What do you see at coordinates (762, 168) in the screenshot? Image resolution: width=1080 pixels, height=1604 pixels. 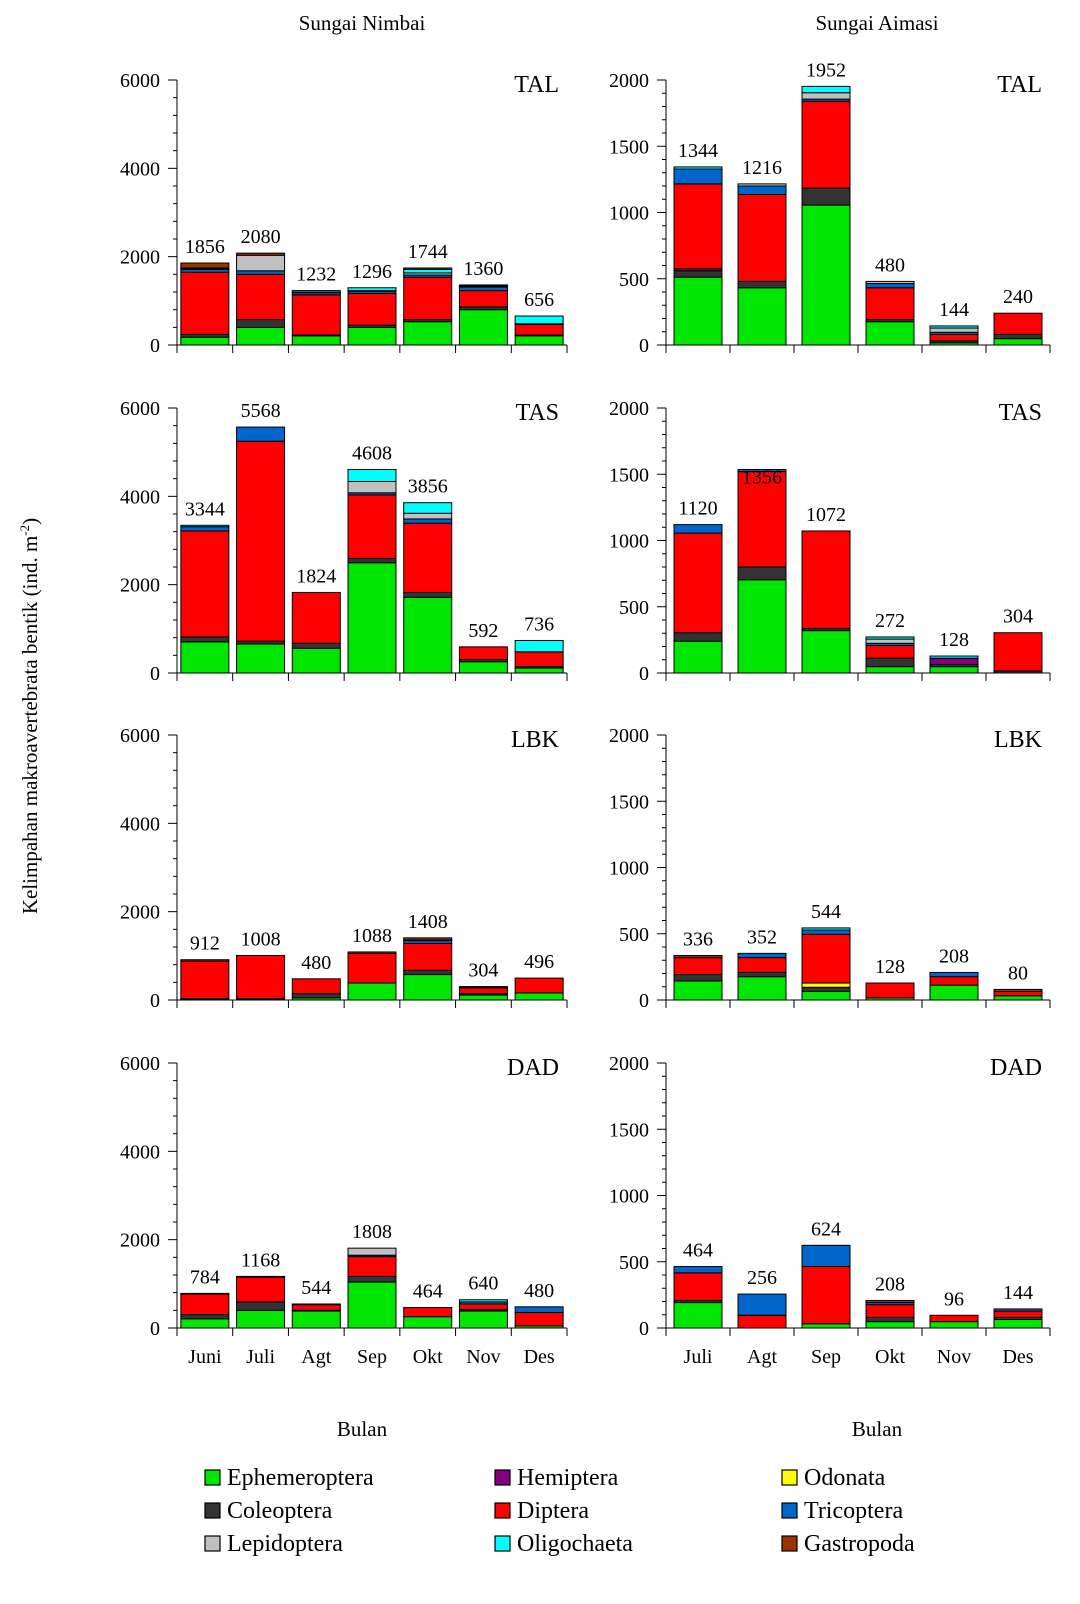 I see `bar-total-label: 1216` at bounding box center [762, 168].